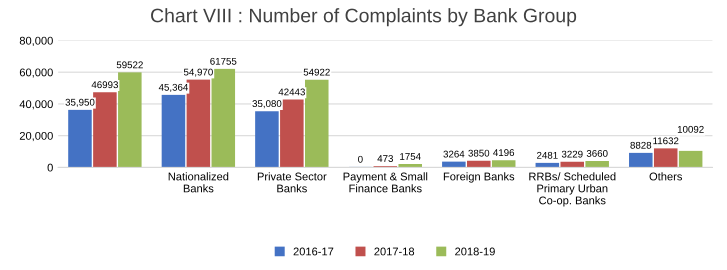 The image size is (727, 270). Describe the element at coordinates (317, 72) in the screenshot. I see `data-label: 54922` at that location.